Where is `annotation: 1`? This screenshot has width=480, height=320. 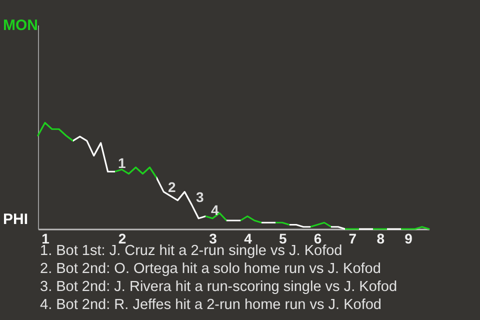
annotation: 1 is located at coordinates (122, 163).